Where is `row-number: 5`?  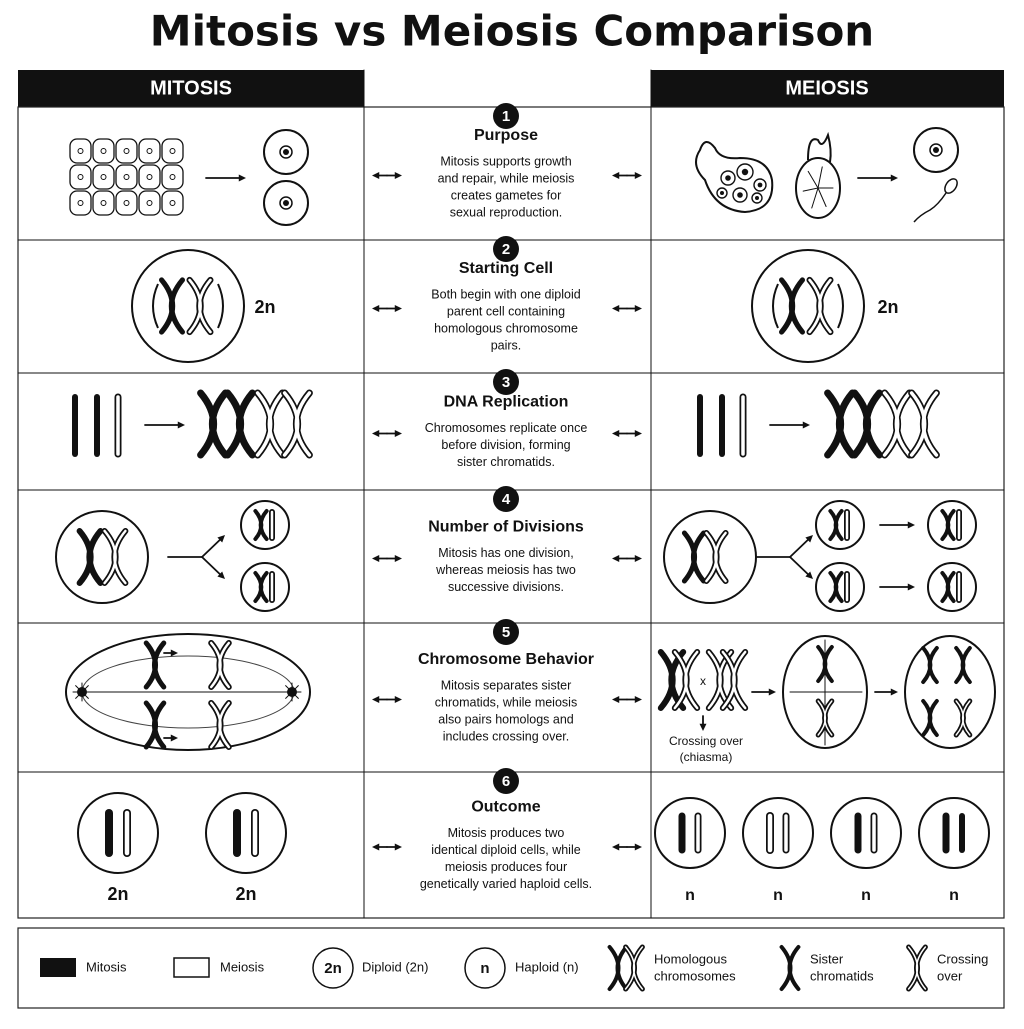 row-number: 5 is located at coordinates (506, 632).